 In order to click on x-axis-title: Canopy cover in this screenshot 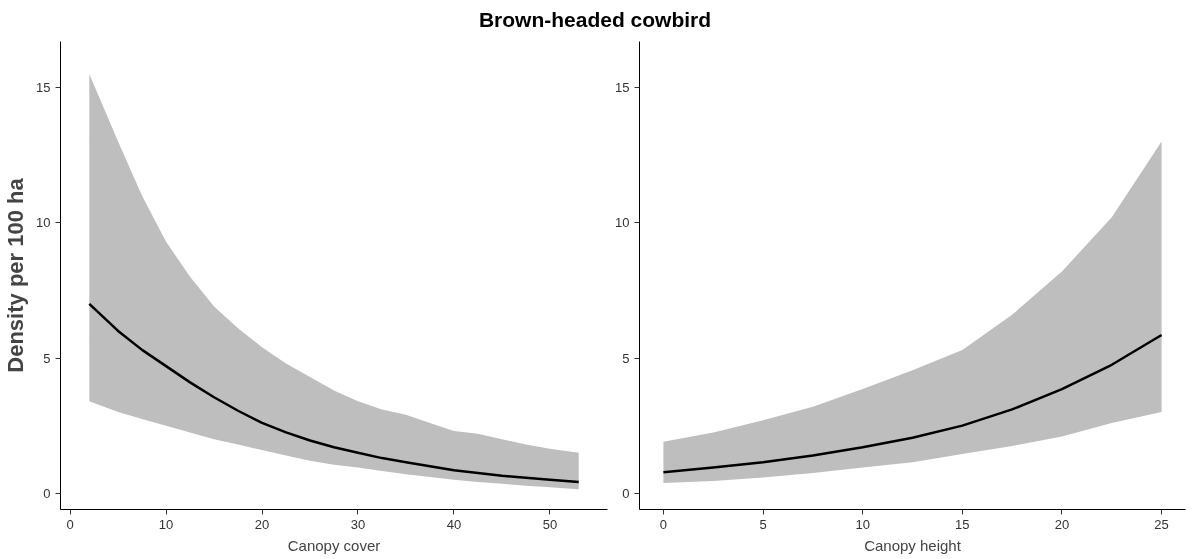, I will do `click(334, 545)`.